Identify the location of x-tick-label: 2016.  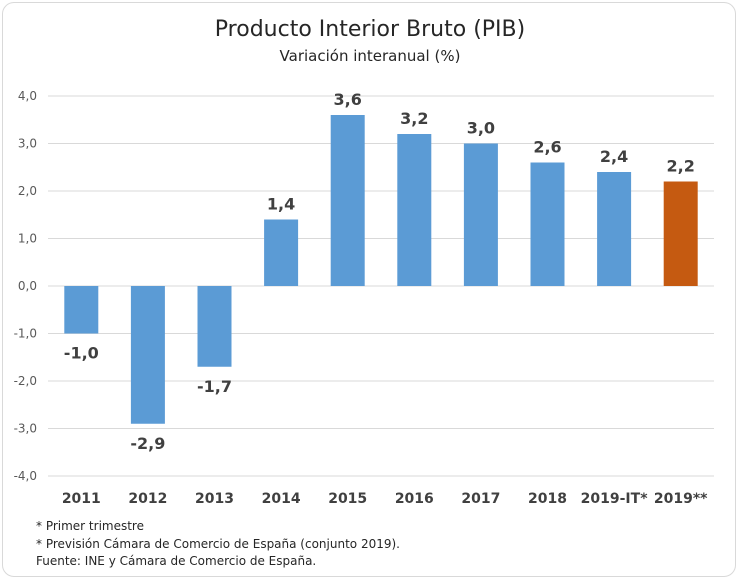
(414, 499).